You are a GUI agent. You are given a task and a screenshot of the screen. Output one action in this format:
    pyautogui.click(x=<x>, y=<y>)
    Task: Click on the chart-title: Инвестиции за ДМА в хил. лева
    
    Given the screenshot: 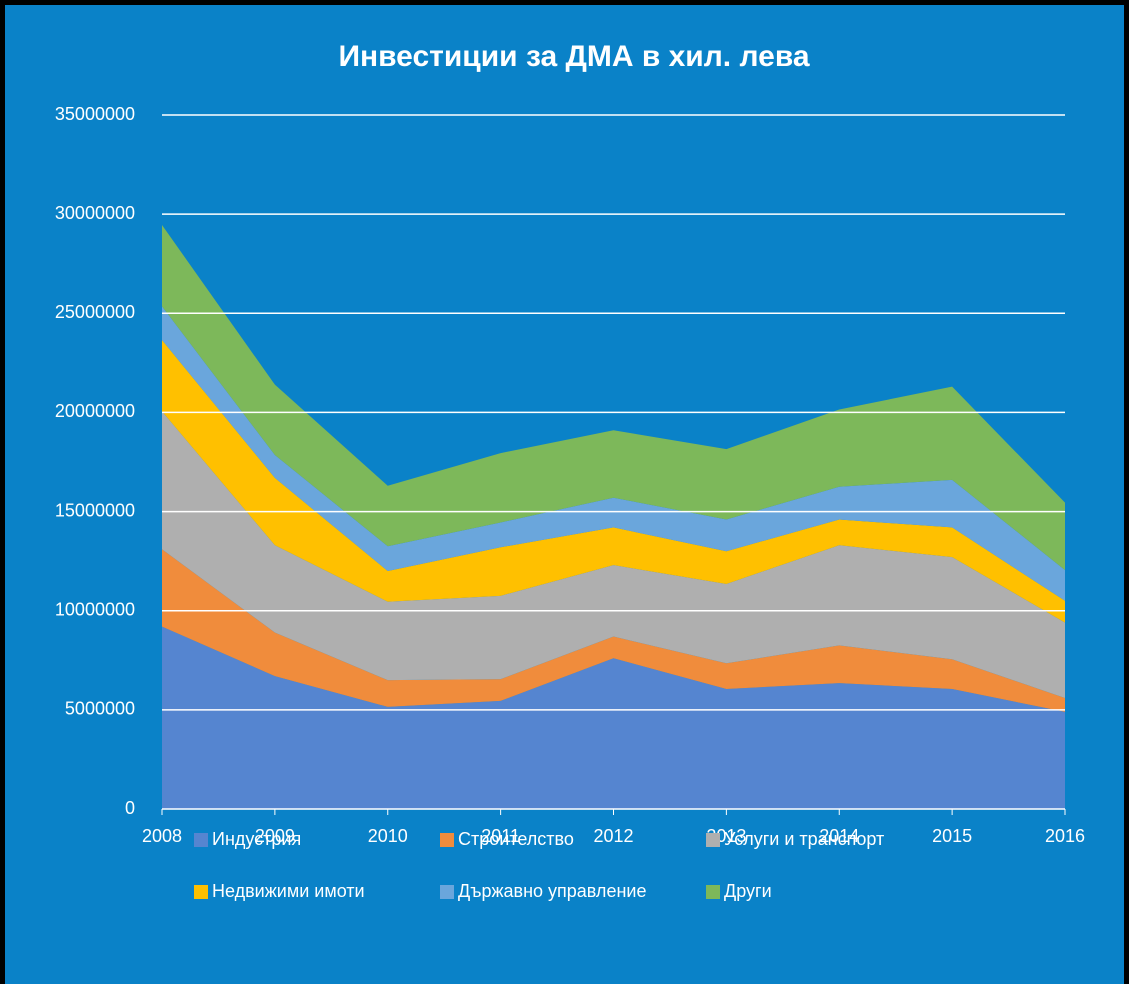 What is the action you would take?
    pyautogui.click(x=573, y=56)
    